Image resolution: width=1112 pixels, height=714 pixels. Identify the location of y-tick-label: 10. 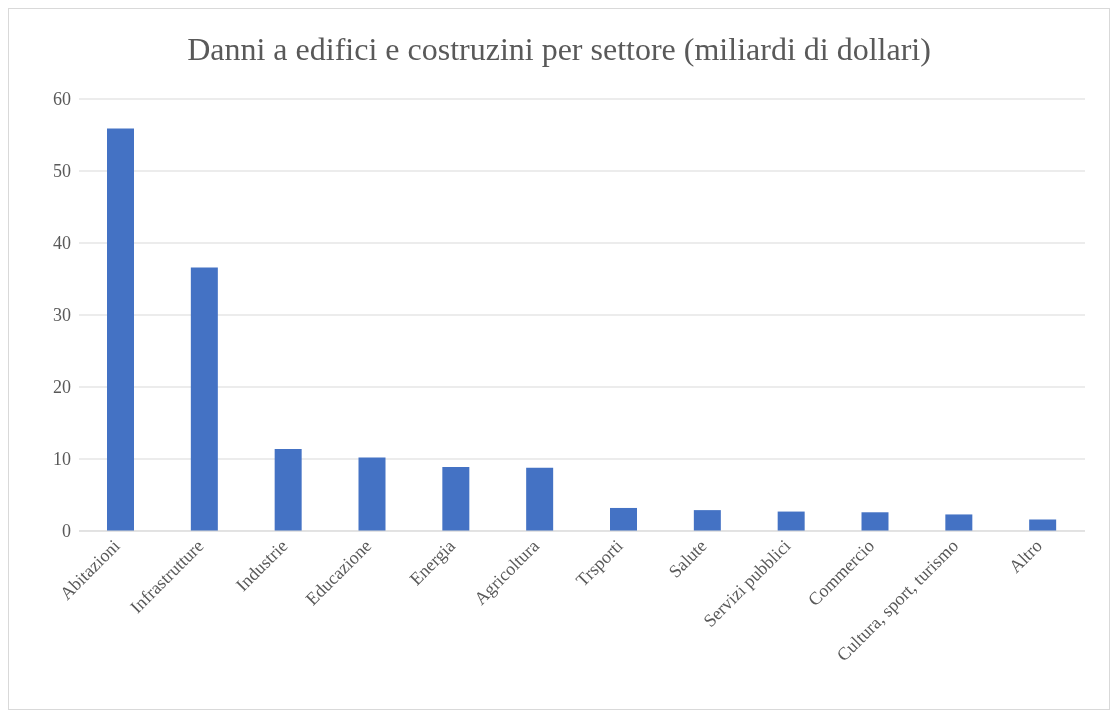
(62, 459).